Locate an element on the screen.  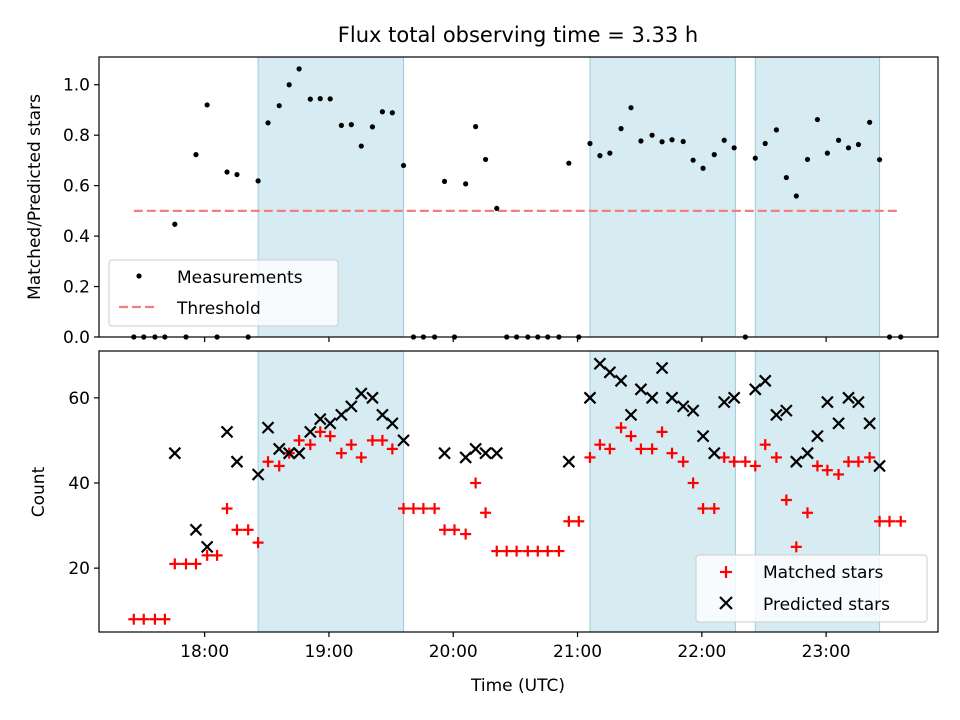
bottom-y-tick-label: 20 is located at coordinates (79, 569).